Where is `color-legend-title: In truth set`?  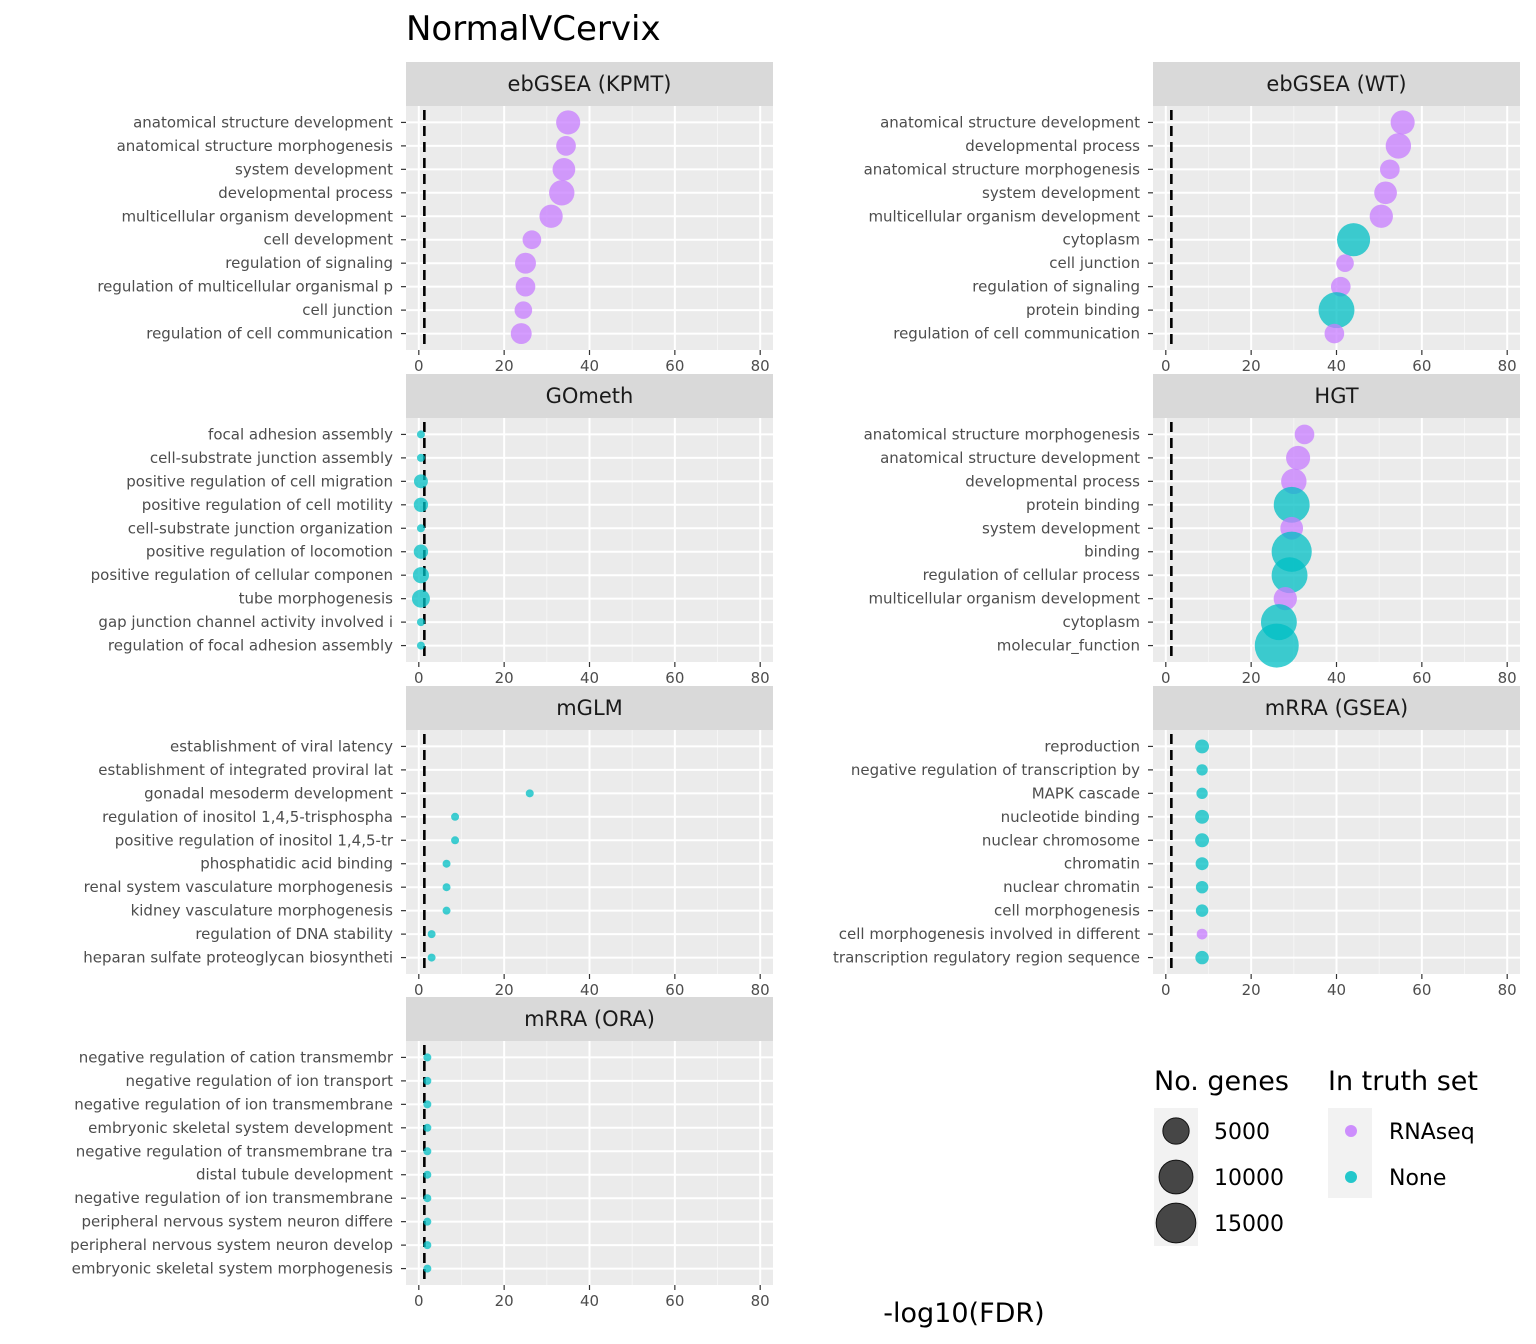 color-legend-title: In truth set is located at coordinates (1403, 1081).